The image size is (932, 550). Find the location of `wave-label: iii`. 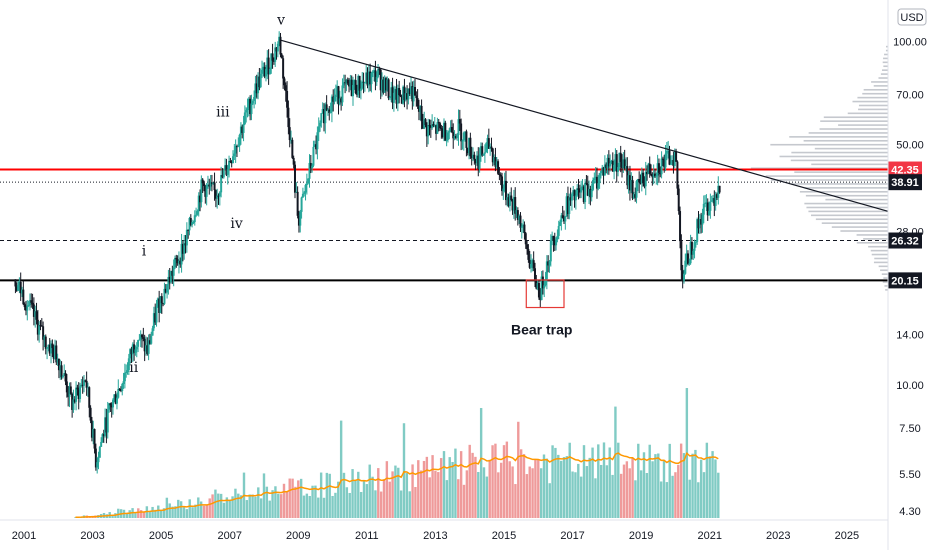

wave-label: iii is located at coordinates (223, 112).